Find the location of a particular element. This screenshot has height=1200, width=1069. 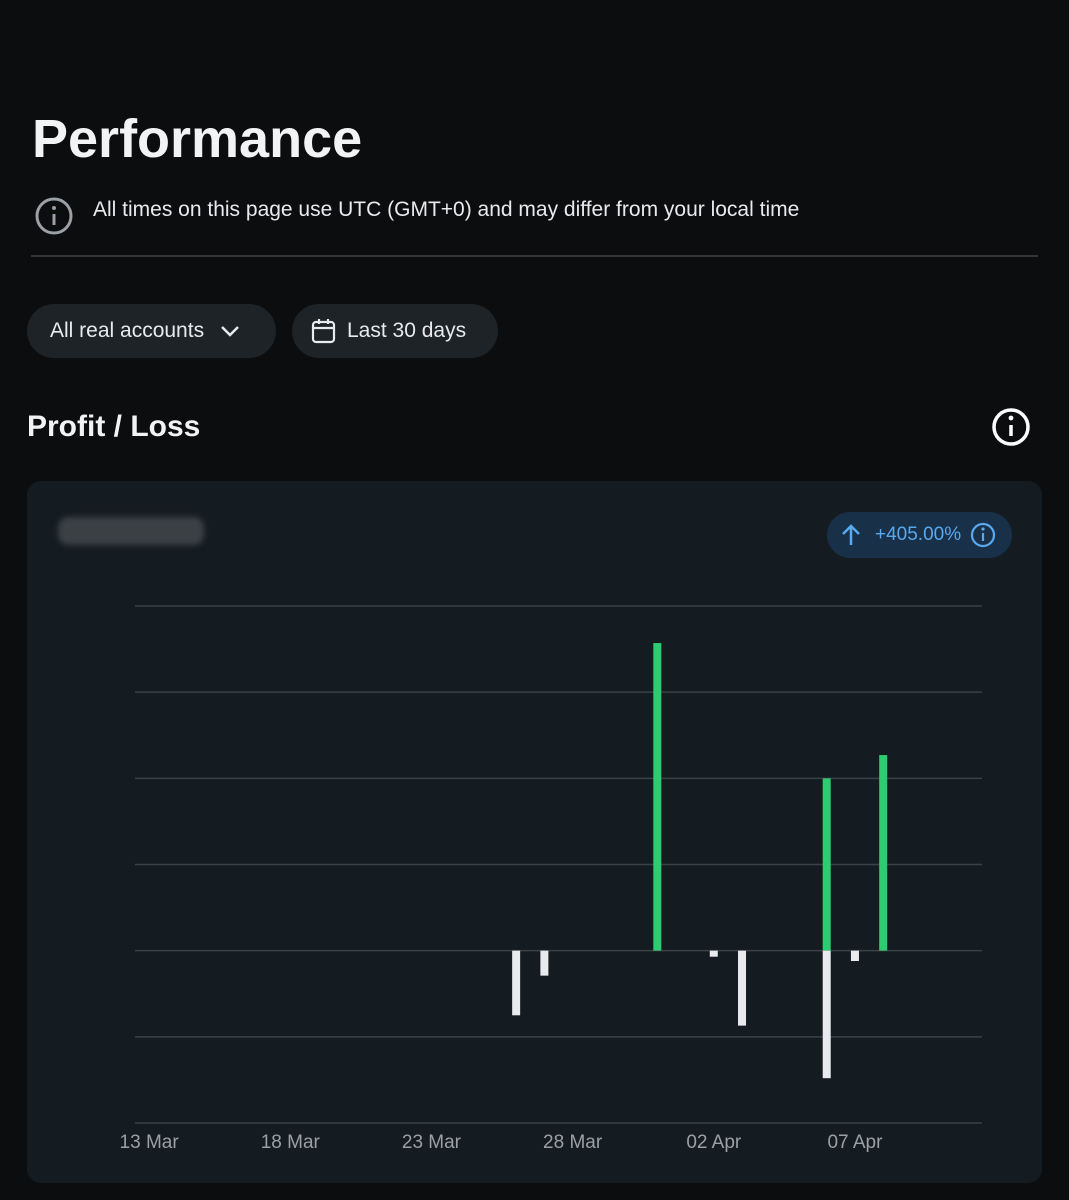

change-value: +405.00% is located at coordinates (918, 534).